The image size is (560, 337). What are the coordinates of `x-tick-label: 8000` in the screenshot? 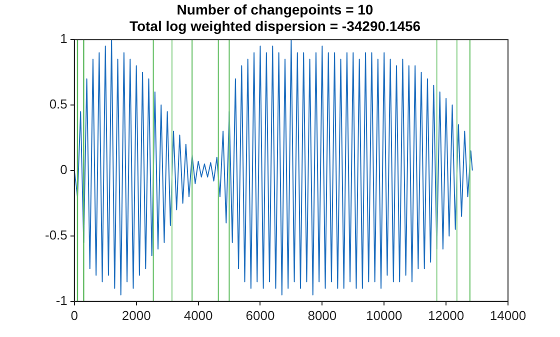 It's located at (322, 315).